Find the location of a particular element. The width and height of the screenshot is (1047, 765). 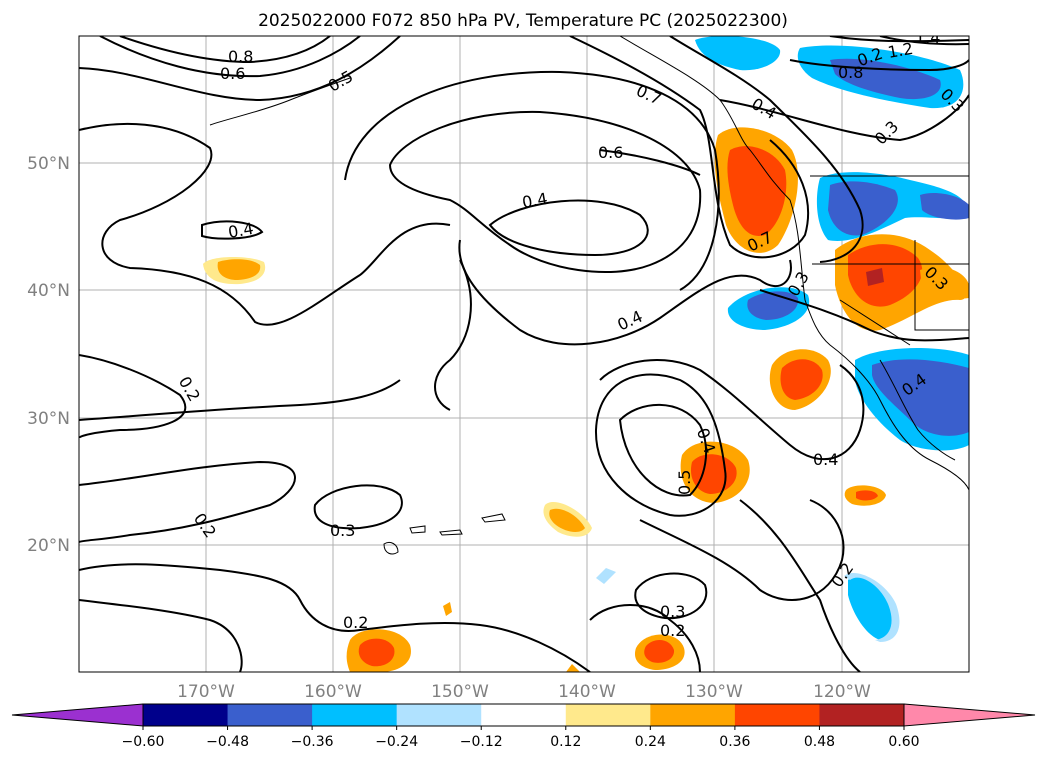

contour-0.3-canada is located at coordinates (844, 118).